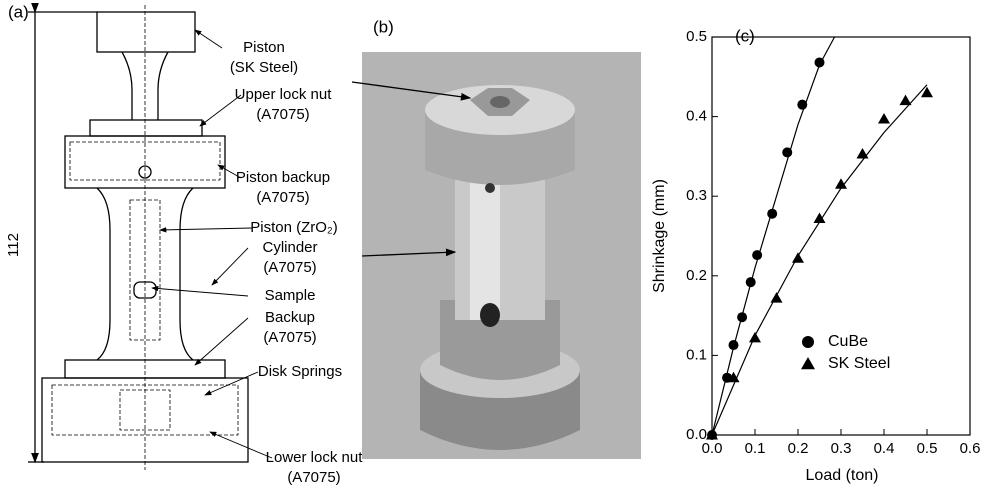 The width and height of the screenshot is (996, 486). Describe the element at coordinates (696, 116) in the screenshot. I see `y-tick-label: 0.4` at that location.